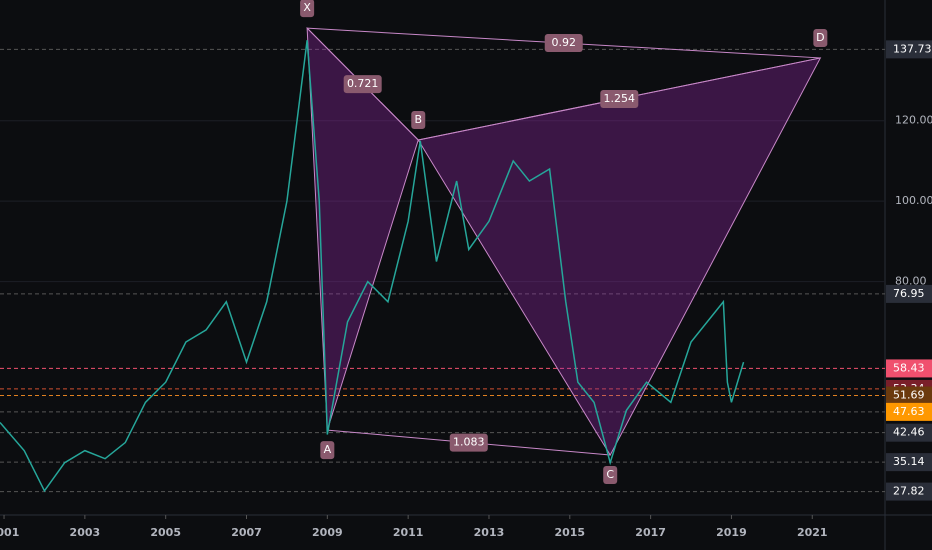  I want to click on point-label: A, so click(328, 449).